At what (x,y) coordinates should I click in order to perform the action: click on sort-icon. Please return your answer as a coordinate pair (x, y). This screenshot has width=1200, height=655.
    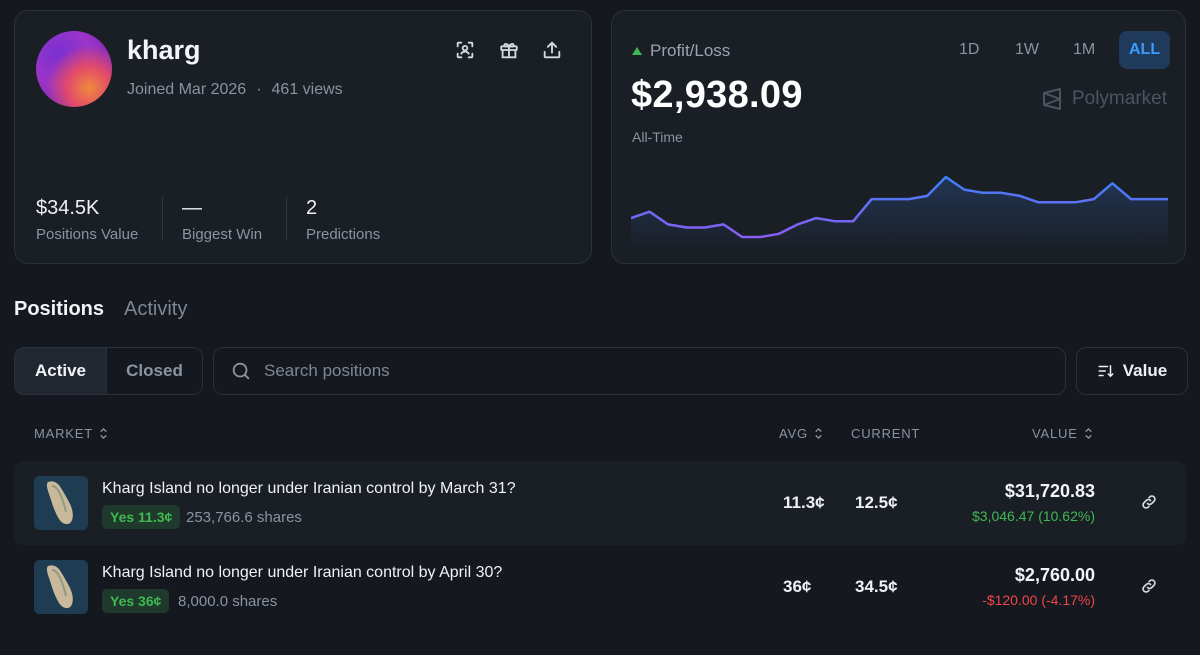
    Looking at the image, I should click on (1106, 371).